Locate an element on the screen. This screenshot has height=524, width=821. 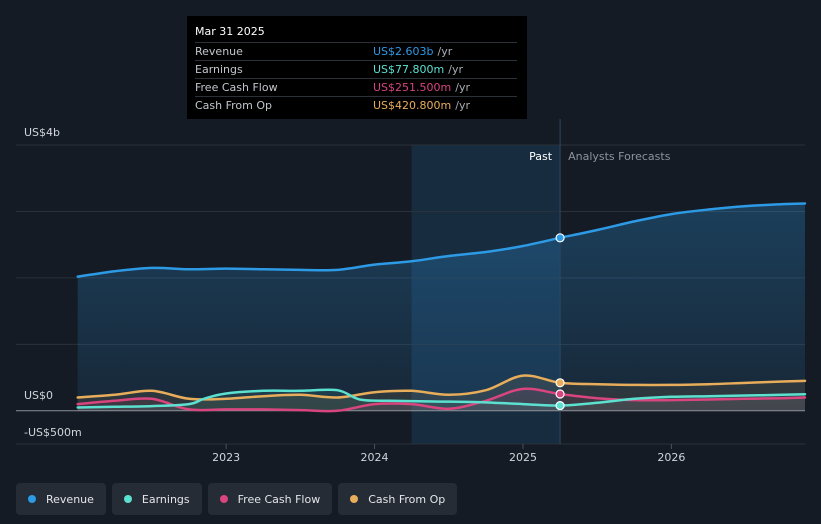
tooltip-label: Earnings is located at coordinates (219, 69).